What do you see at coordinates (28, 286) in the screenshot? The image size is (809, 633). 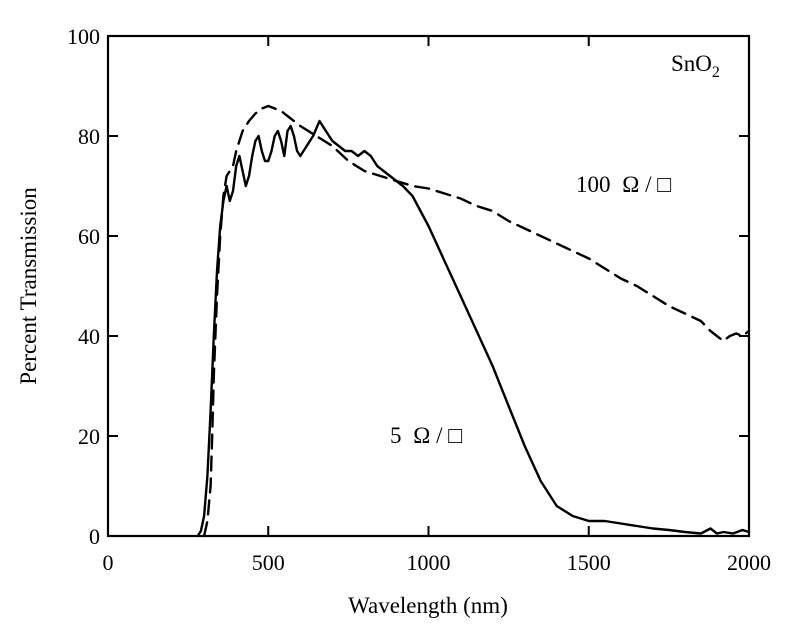 I see `y-axis-title: Percent Transmission` at bounding box center [28, 286].